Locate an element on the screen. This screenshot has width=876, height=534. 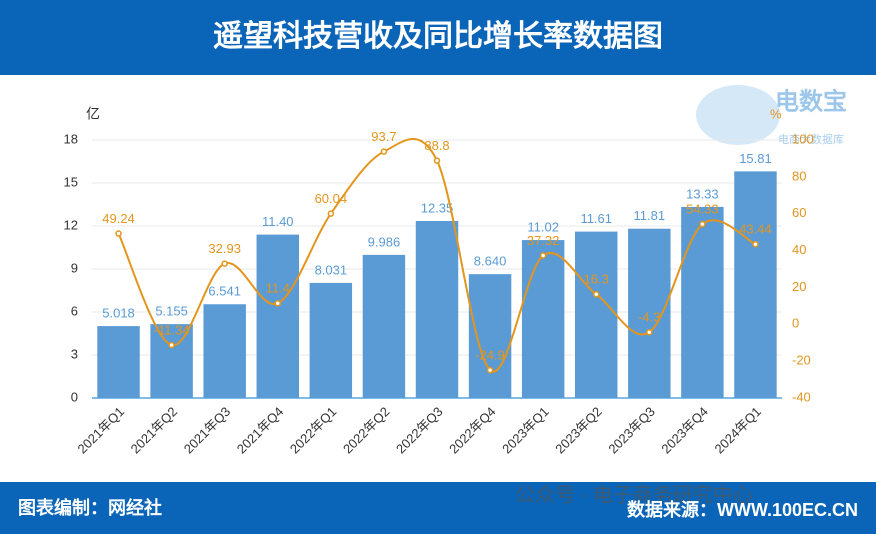
y2-tick-label: 100 is located at coordinates (803, 138).